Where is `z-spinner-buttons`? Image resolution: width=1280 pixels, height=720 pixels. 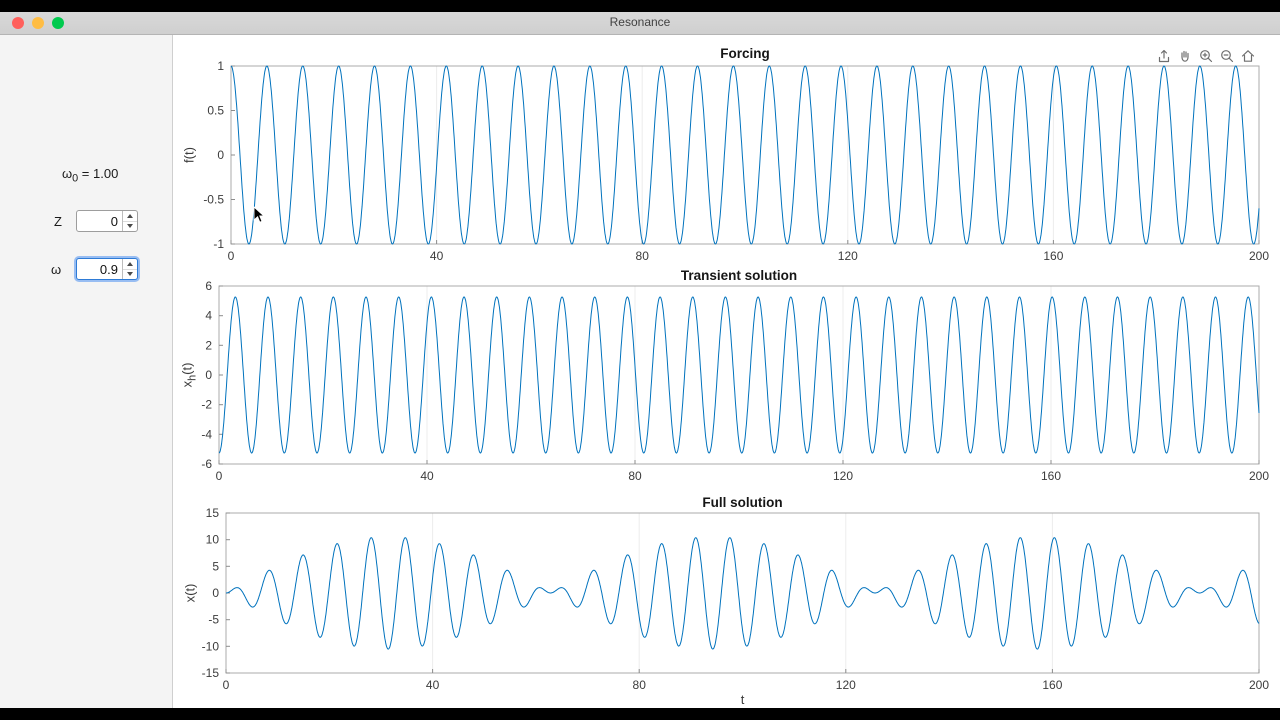
z-spinner-buttons is located at coordinates (129, 221).